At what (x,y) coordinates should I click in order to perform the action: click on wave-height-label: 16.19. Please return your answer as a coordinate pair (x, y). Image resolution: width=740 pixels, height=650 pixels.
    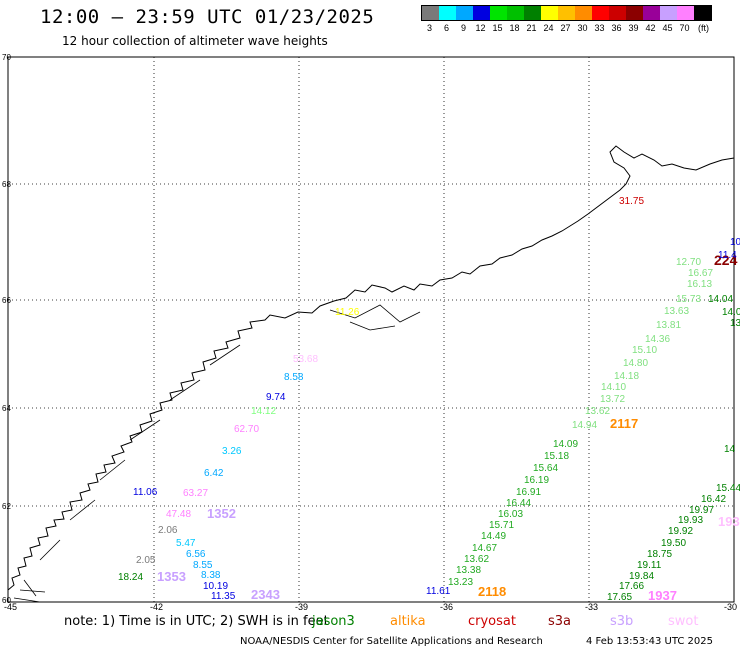
    Looking at the image, I should click on (536, 480).